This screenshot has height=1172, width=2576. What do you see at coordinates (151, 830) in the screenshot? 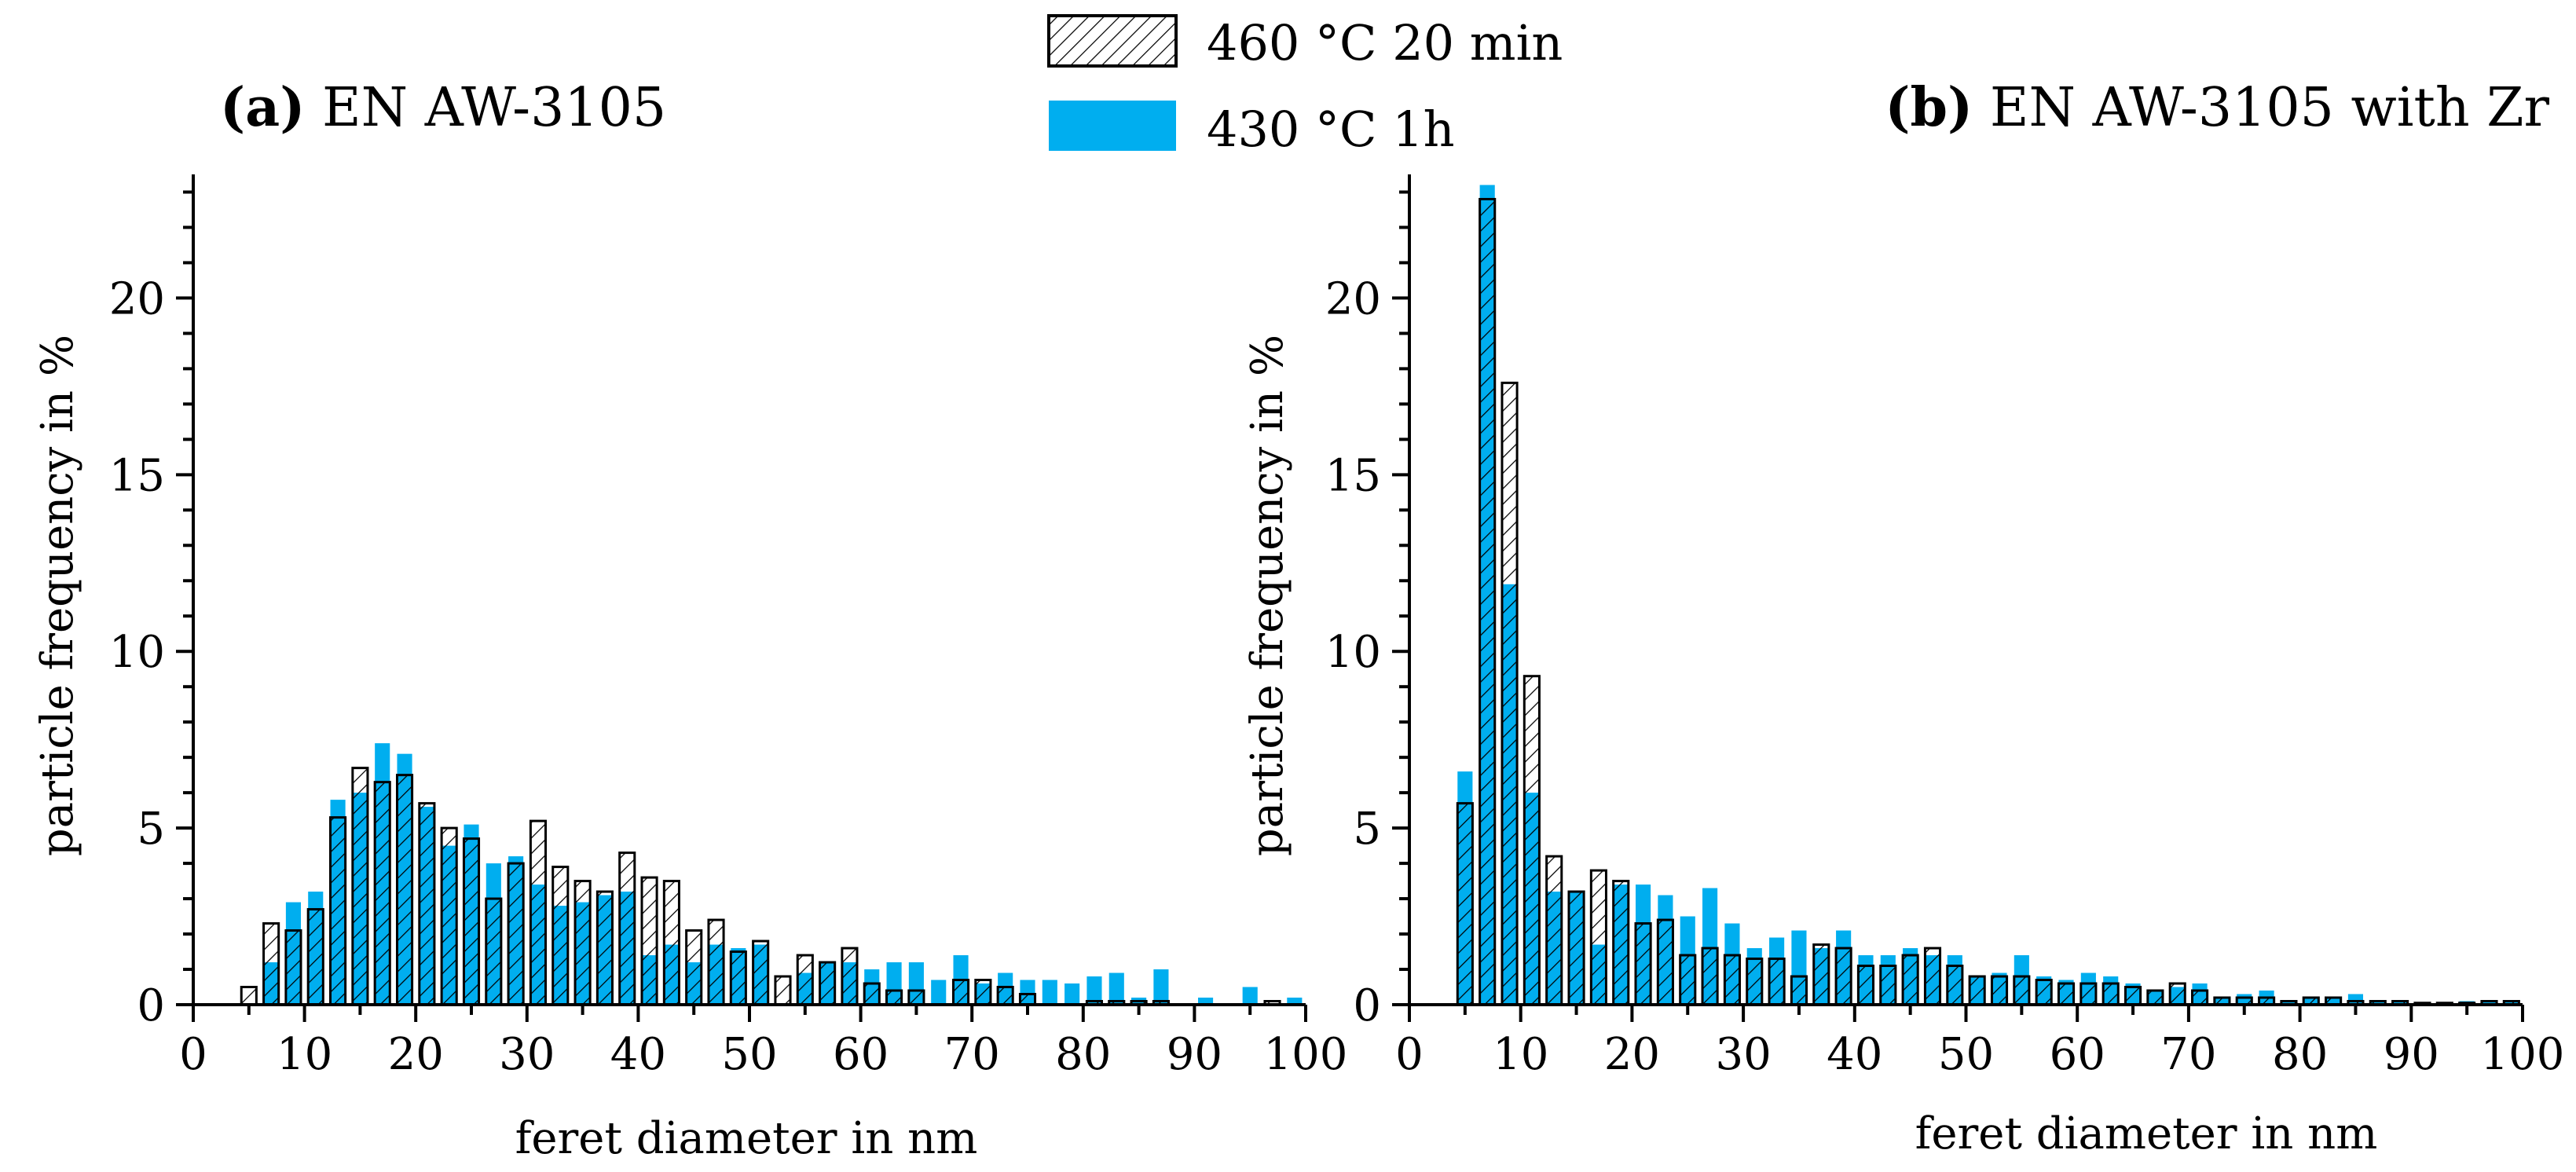
I see `y-tick-label: 5` at bounding box center [151, 830].